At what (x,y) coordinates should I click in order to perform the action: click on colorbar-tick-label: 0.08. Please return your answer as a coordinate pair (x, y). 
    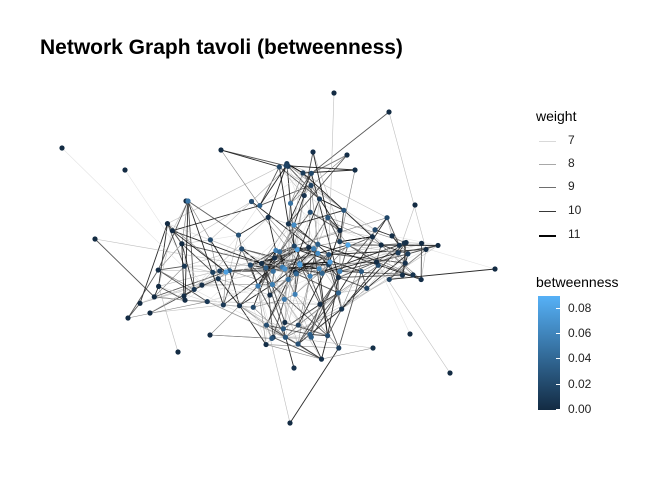
    Looking at the image, I should click on (580, 308).